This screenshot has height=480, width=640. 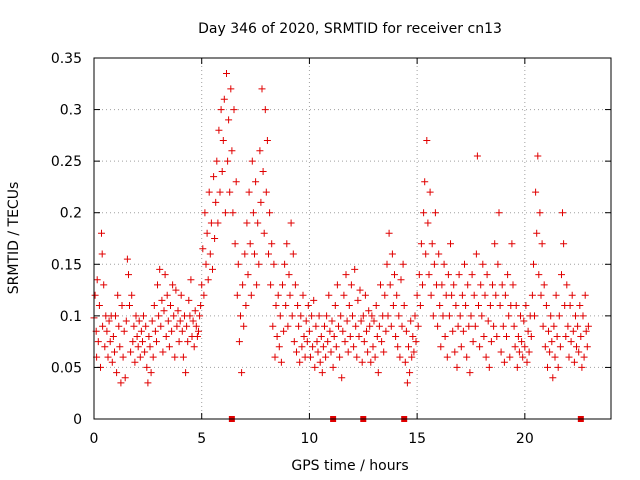 What do you see at coordinates (66, 368) in the screenshot?
I see `y-tick-label: 0.05` at bounding box center [66, 368].